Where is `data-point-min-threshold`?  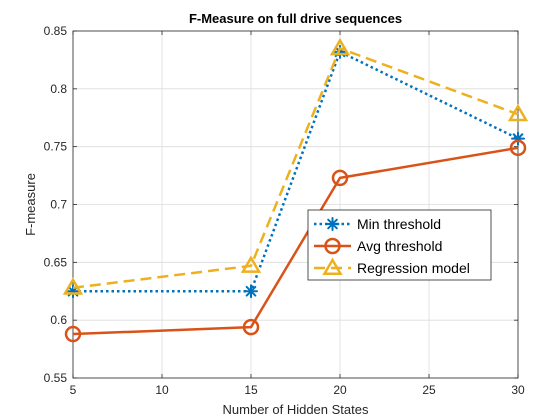 data-point-min-threshold is located at coordinates (251, 291).